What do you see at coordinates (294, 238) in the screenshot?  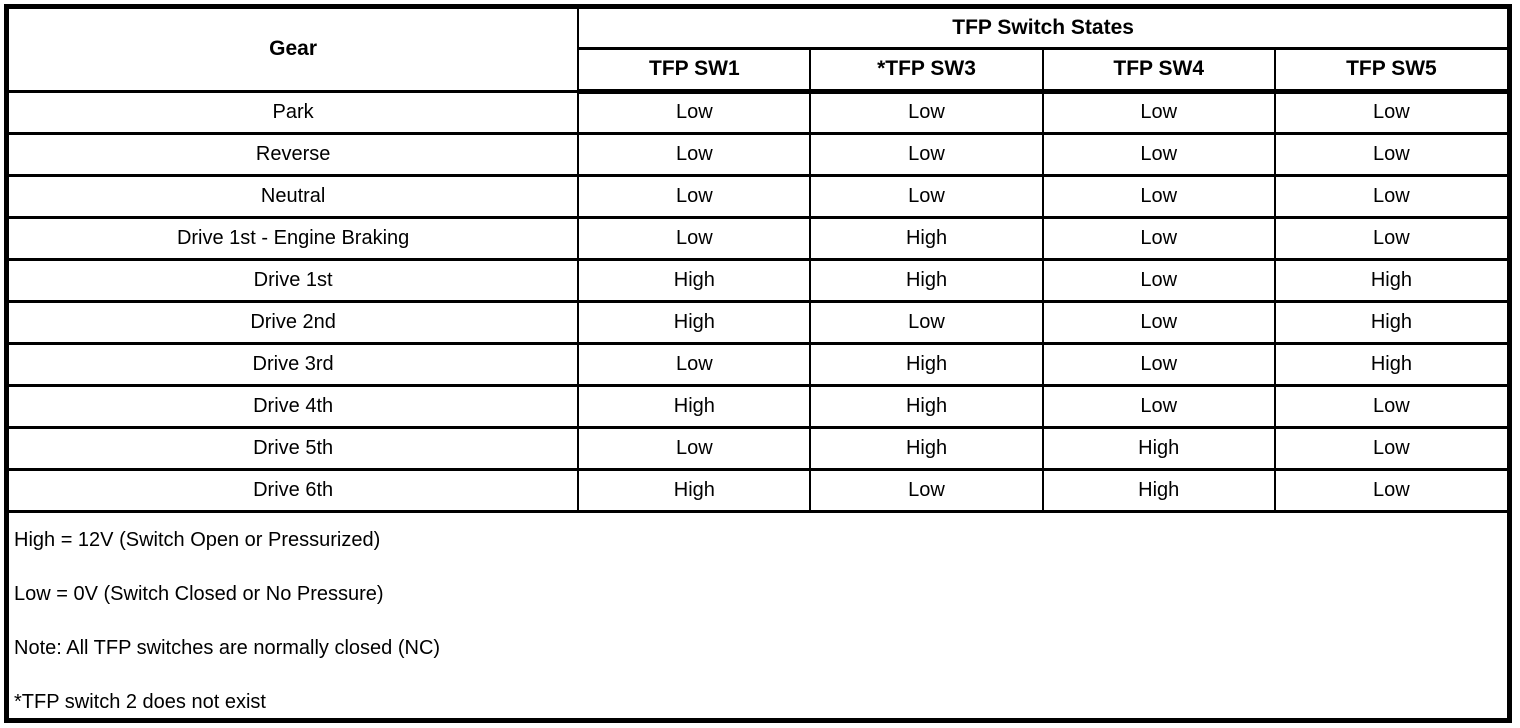 I see `gear-cell: Drive 1st - Engine Braking` at bounding box center [294, 238].